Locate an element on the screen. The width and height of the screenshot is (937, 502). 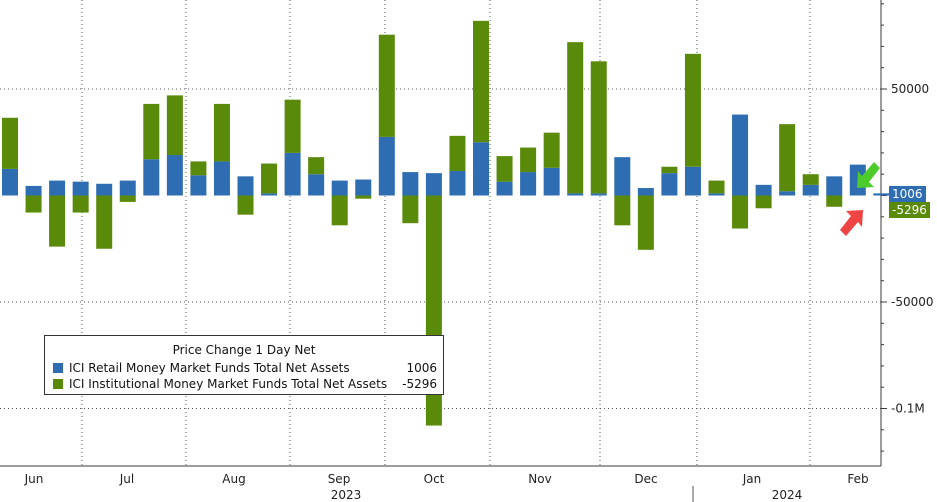
last-value-retail: 1006 is located at coordinates (907, 194).